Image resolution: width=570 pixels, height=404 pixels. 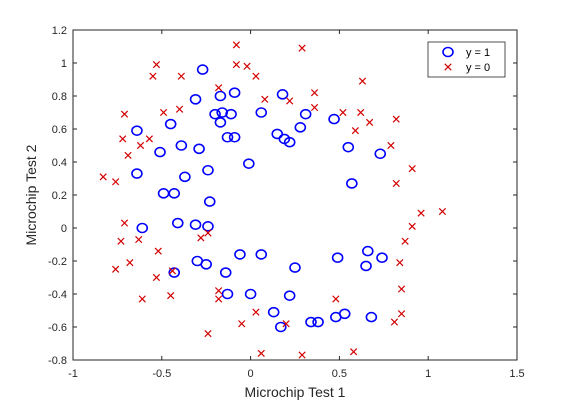 What do you see at coordinates (59, 130) in the screenshot?
I see `y-tick-label: 0.6` at bounding box center [59, 130].